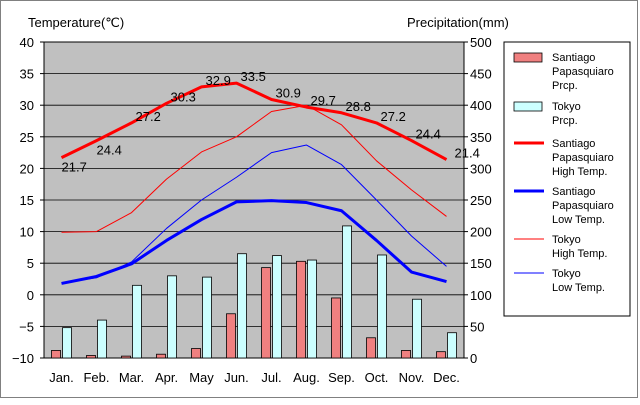  Describe the element at coordinates (254, 242) in the screenshot. I see `santiago-low-temp-line` at that location.